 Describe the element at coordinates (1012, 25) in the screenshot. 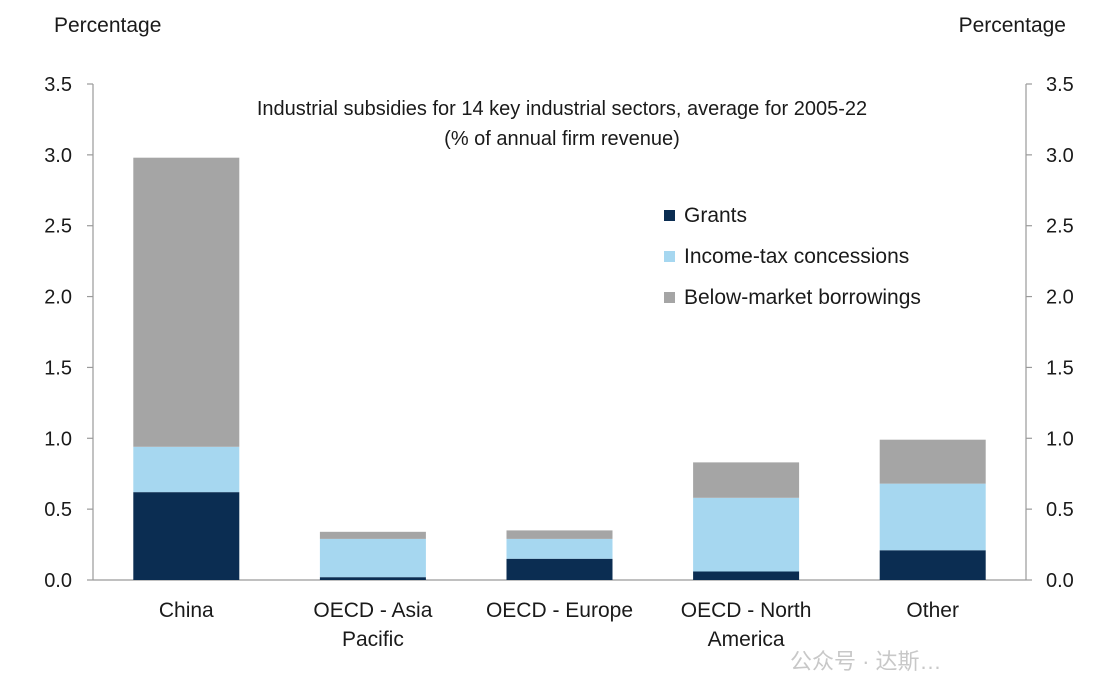

I see `right-axis-unit: Percentage` at that location.